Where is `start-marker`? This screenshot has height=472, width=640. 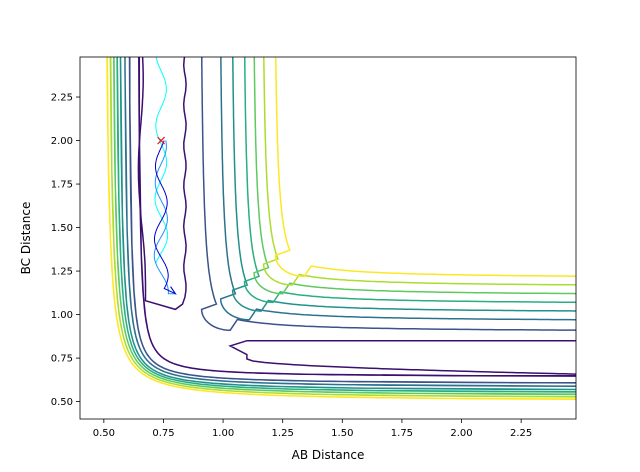
start-marker is located at coordinates (161, 140).